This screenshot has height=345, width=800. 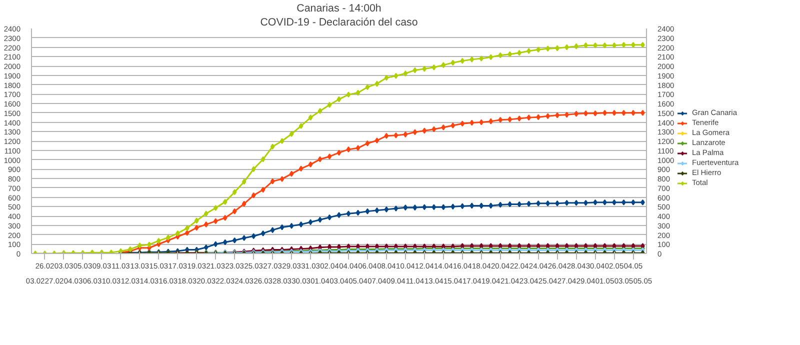 What do you see at coordinates (339, 8) in the screenshot?
I see `chart-title: Canarias - 14:00h` at bounding box center [339, 8].